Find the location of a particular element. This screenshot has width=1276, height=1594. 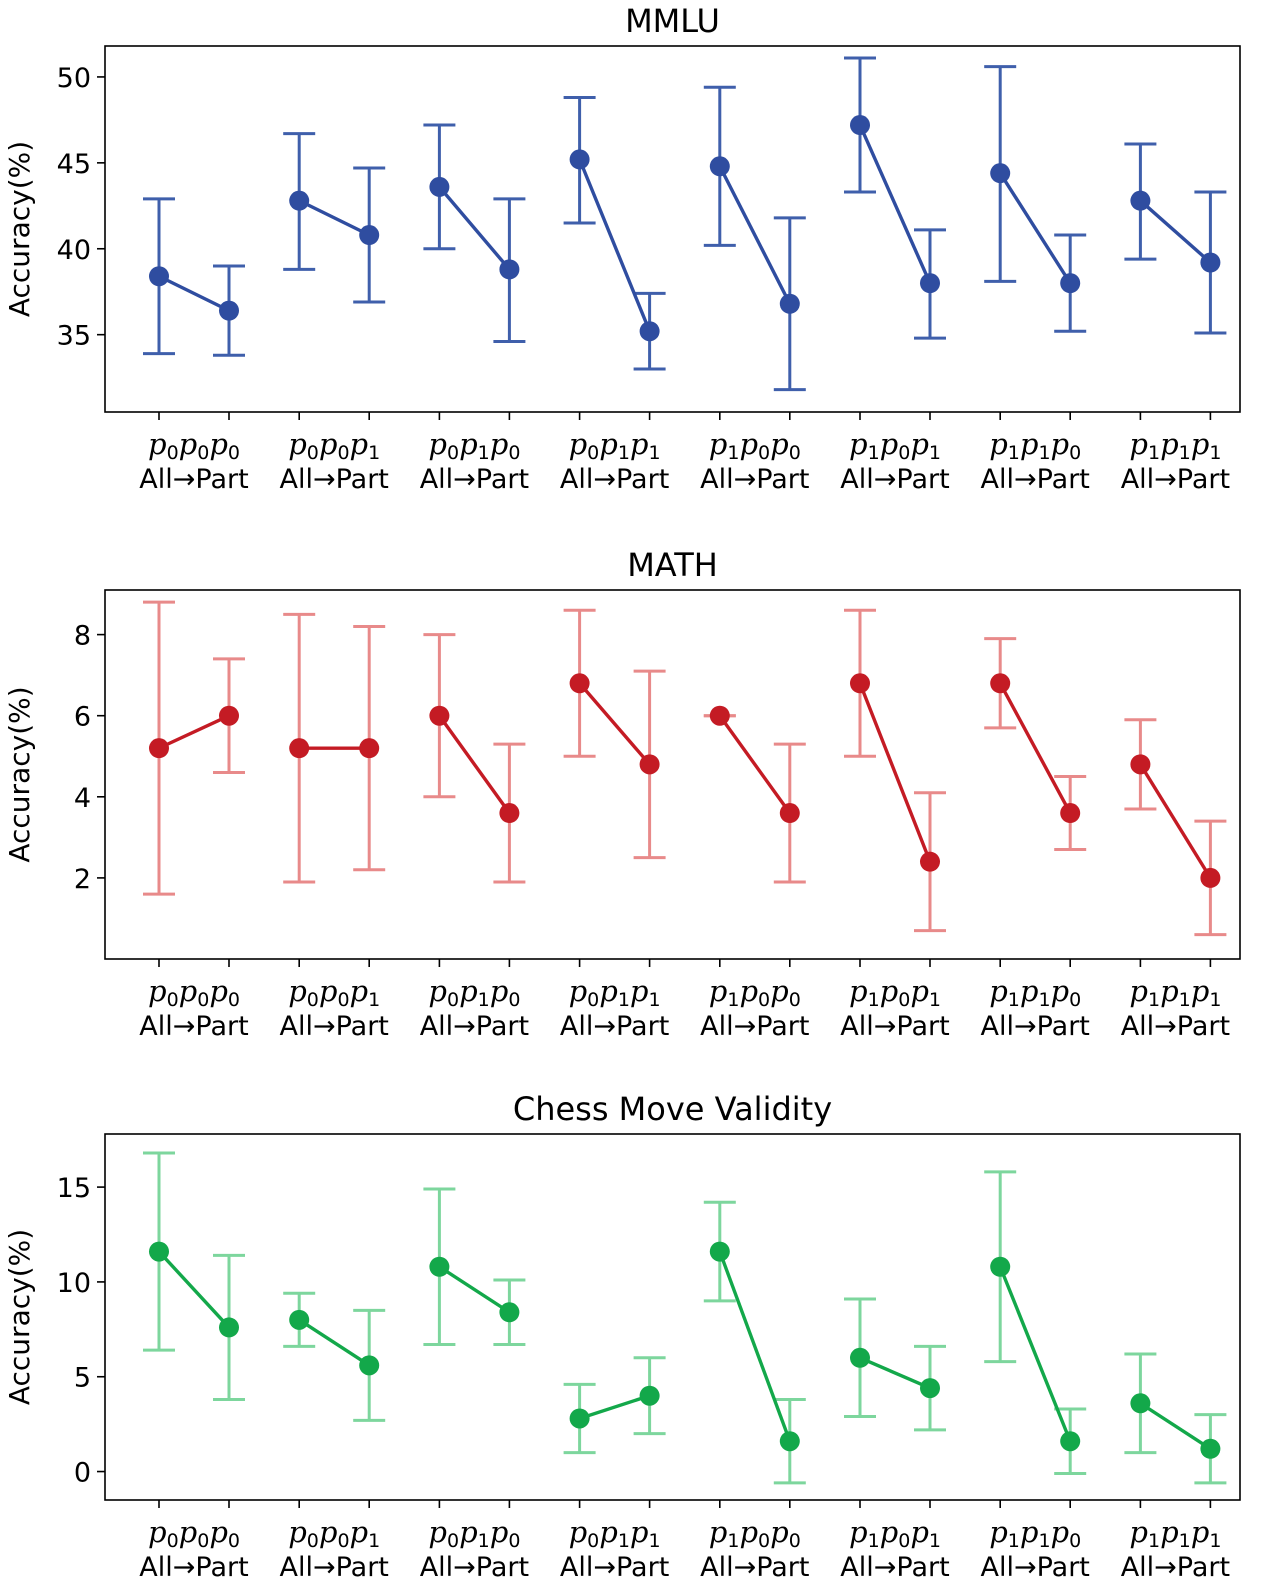

y-tick-label: 6 is located at coordinates (82, 717).